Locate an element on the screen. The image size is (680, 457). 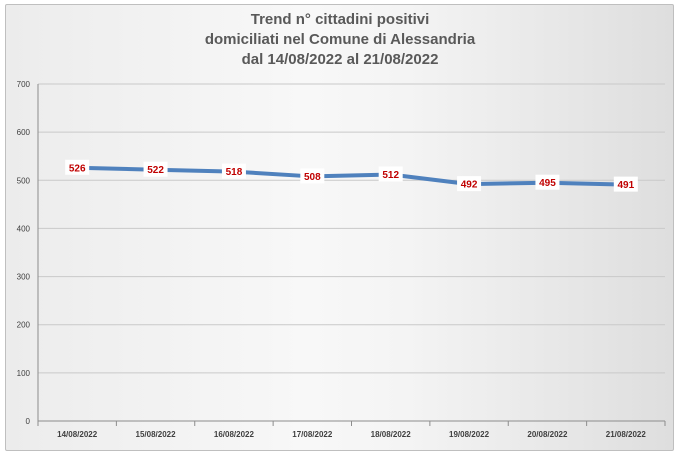
y-tick-label: 400 is located at coordinates (24, 228).